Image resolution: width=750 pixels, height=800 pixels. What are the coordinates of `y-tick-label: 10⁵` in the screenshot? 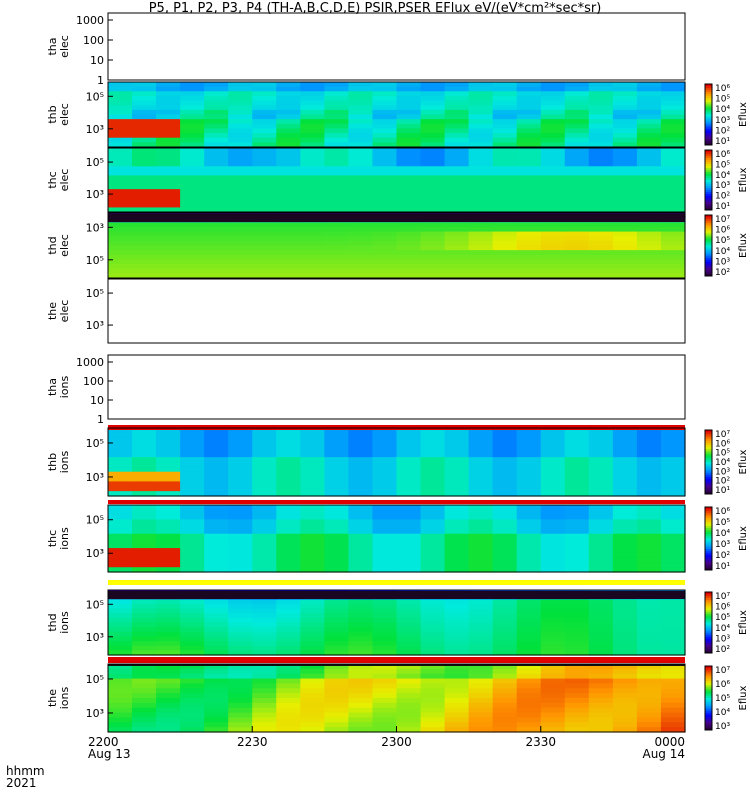 It's located at (95, 260).